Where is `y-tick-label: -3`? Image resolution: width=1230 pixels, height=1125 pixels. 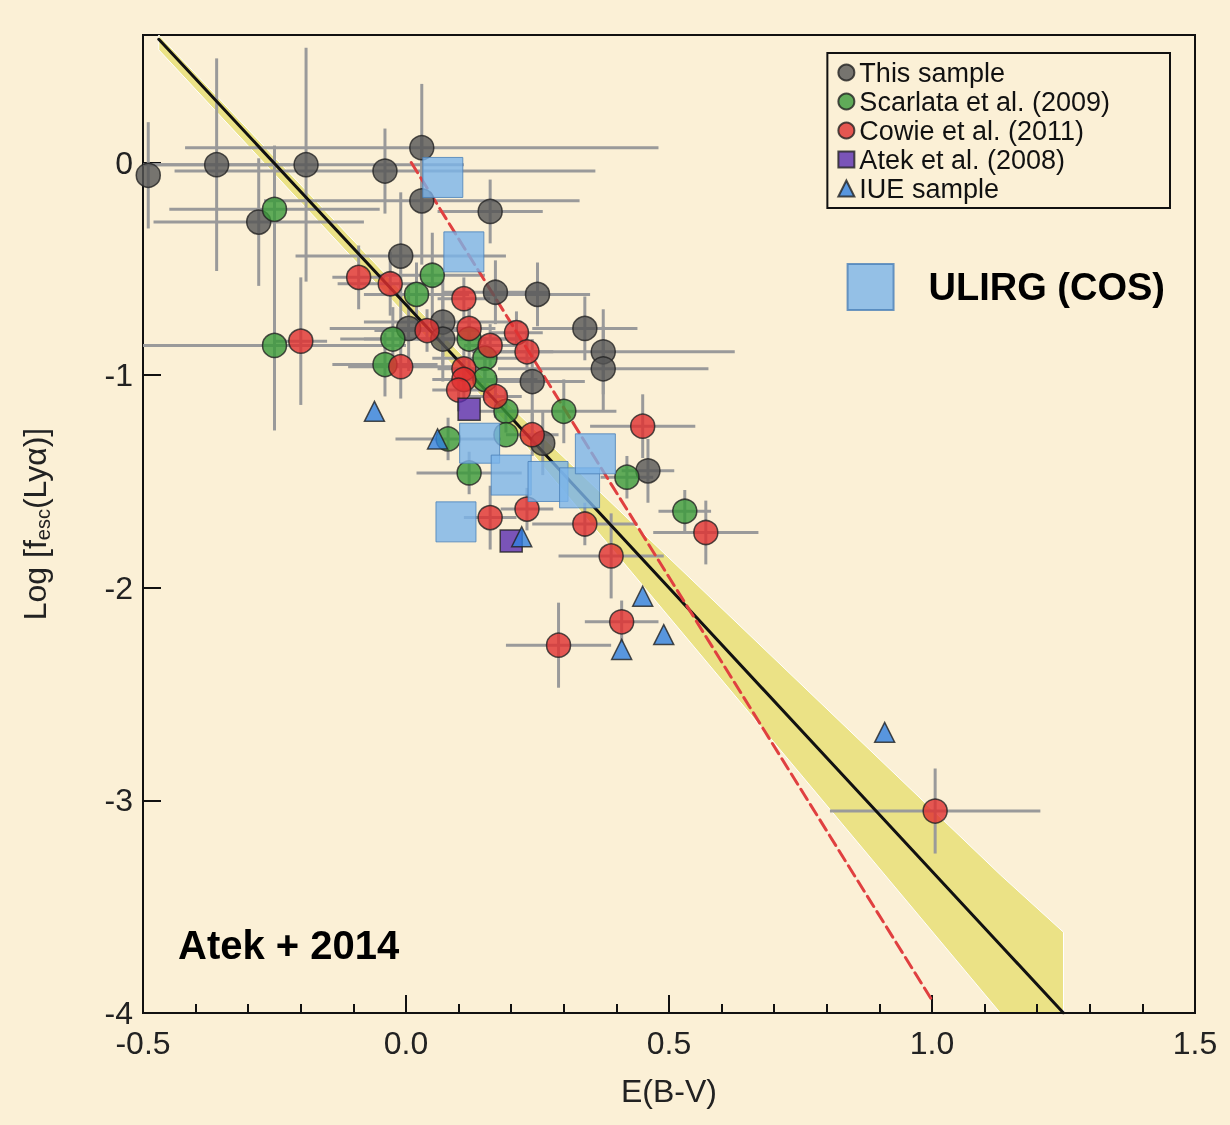 y-tick-label: -3 is located at coordinates (118, 800).